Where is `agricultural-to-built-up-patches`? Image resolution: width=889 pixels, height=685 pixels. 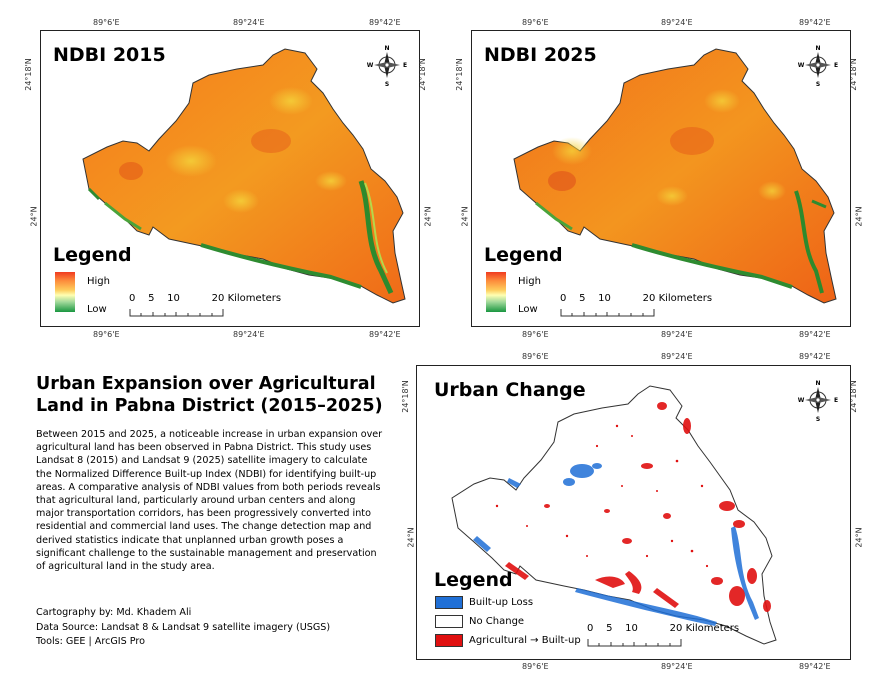
agricultural-to-built-up-patches is located at coordinates (638, 507).